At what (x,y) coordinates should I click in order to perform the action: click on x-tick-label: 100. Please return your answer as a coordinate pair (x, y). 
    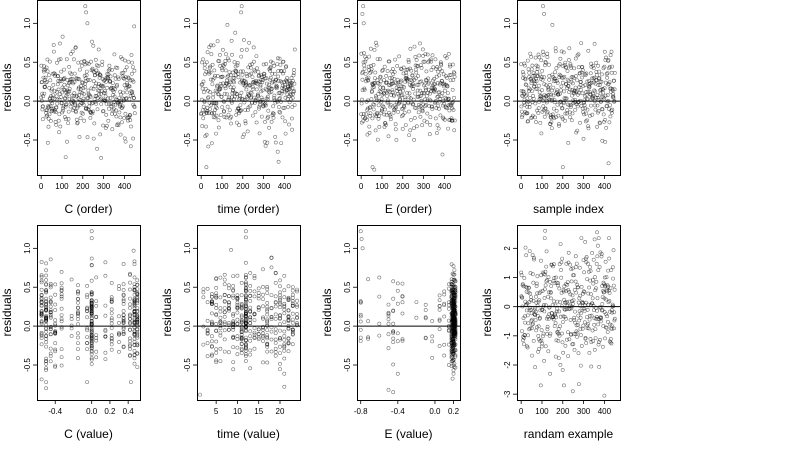
    Looking at the image, I should click on (382, 186).